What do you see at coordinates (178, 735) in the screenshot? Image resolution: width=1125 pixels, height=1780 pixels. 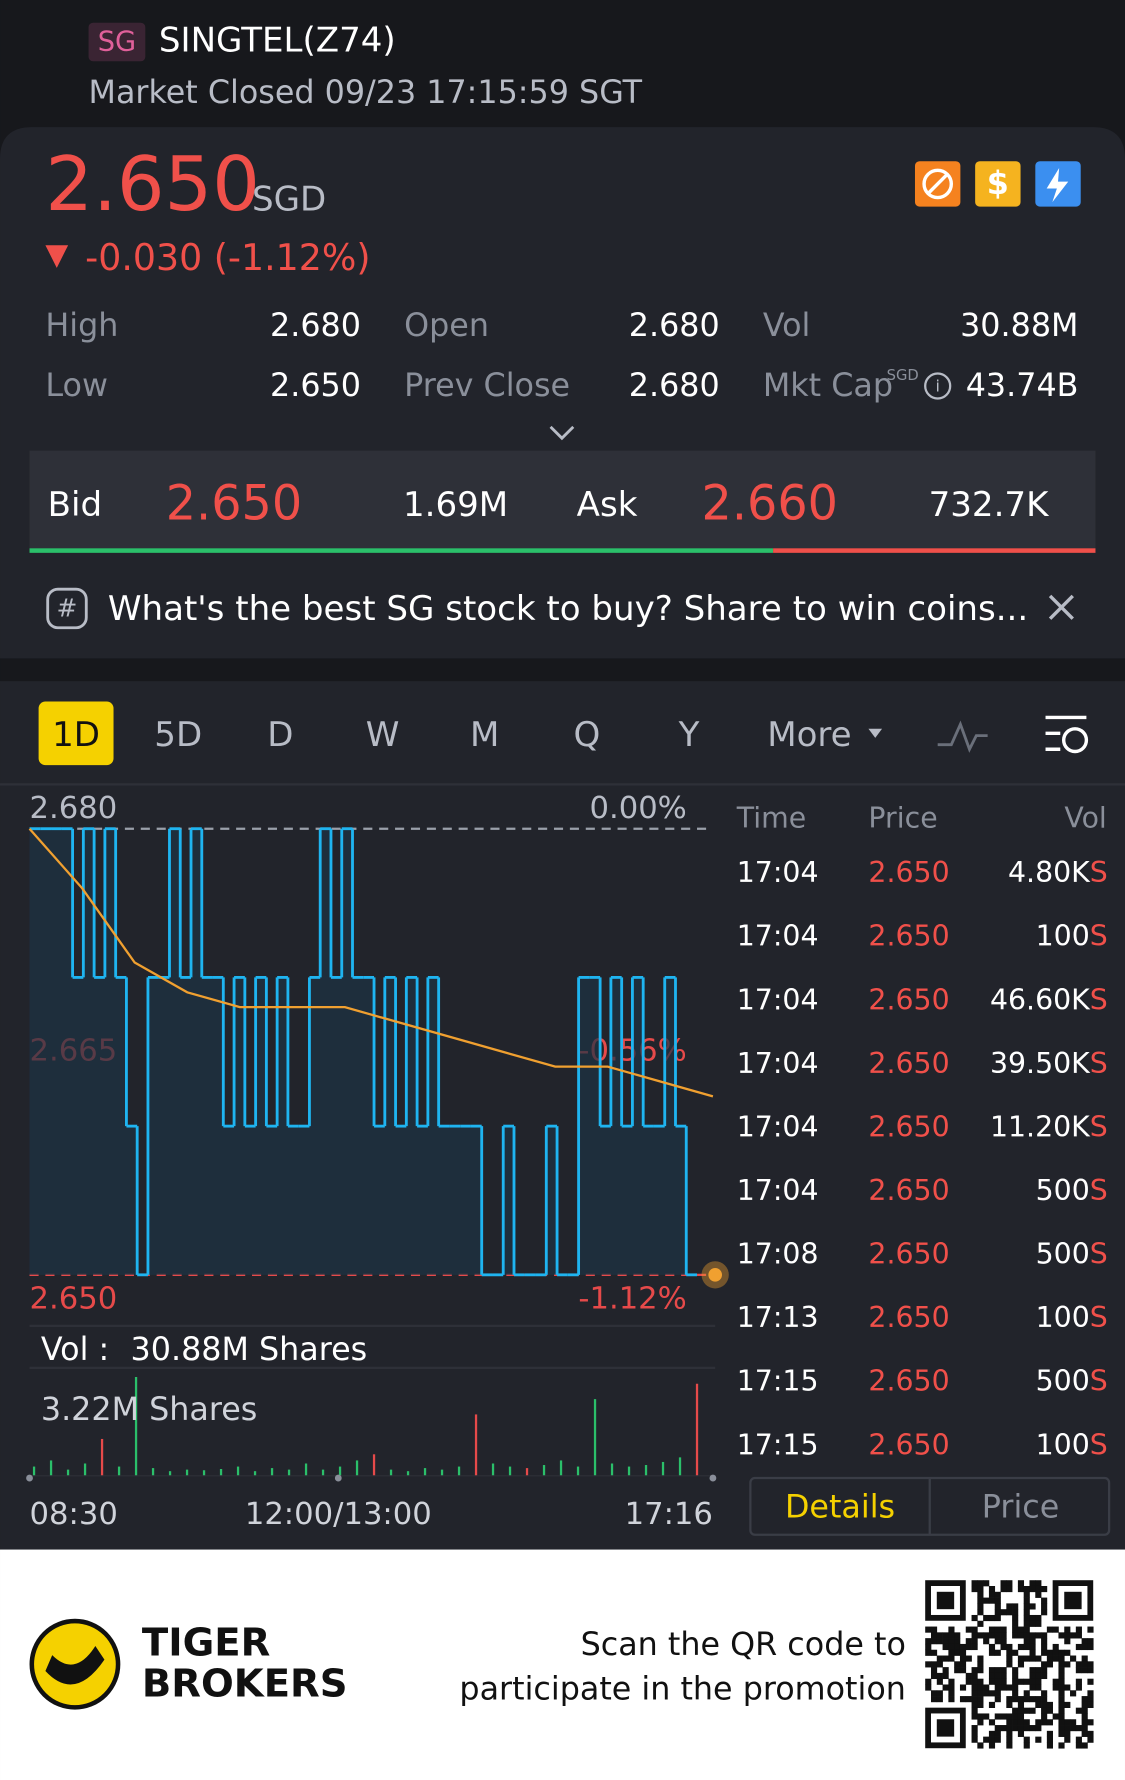 I see `period-tab: 5D` at bounding box center [178, 735].